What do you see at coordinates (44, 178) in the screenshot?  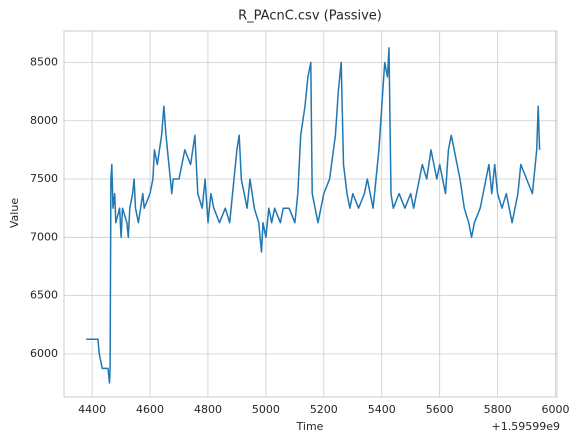 I see `y-tick-label: 7500` at bounding box center [44, 178].